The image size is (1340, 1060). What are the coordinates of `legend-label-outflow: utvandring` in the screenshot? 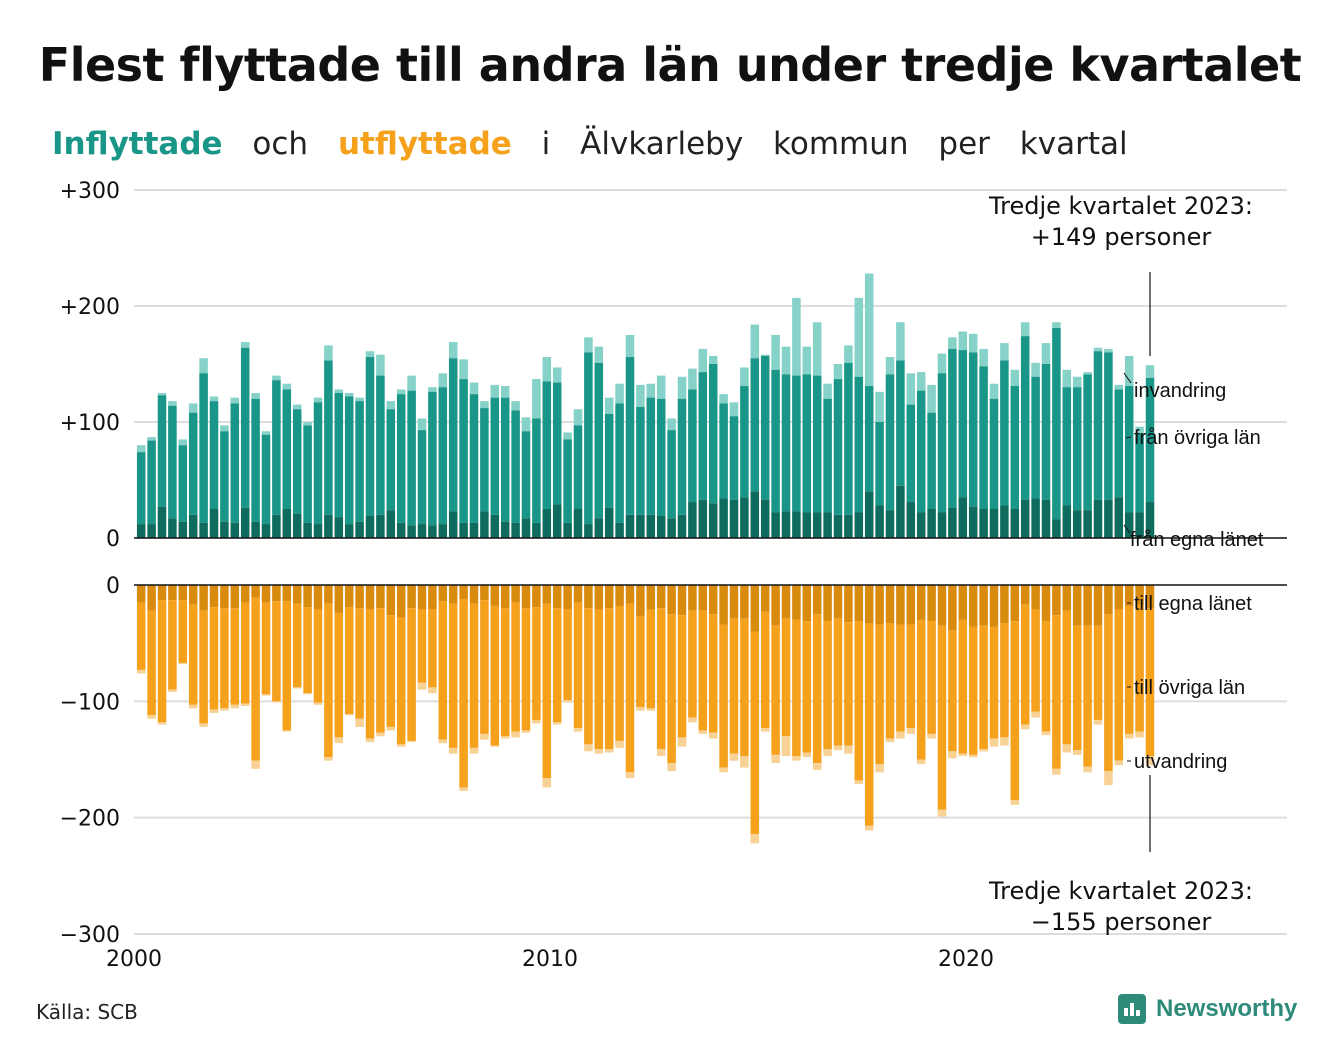 It's located at (1180, 762).